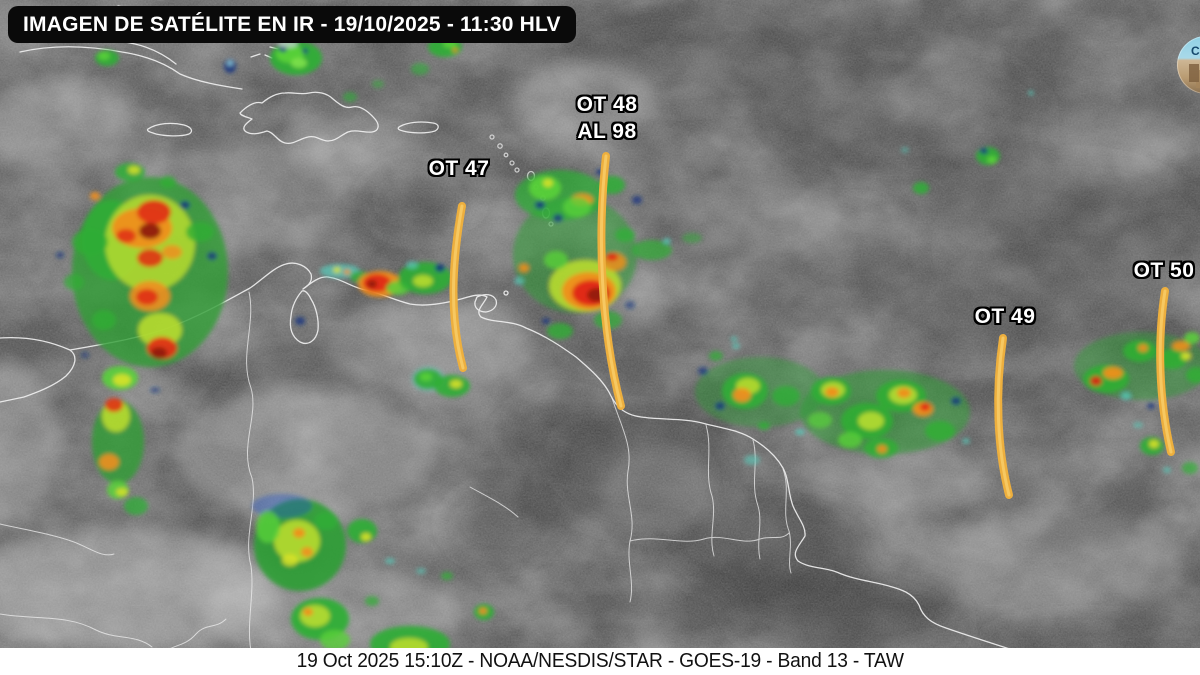 This screenshot has height=675, width=1200. What do you see at coordinates (1195, 51) in the screenshot?
I see `agency-logo-text: CI` at bounding box center [1195, 51].